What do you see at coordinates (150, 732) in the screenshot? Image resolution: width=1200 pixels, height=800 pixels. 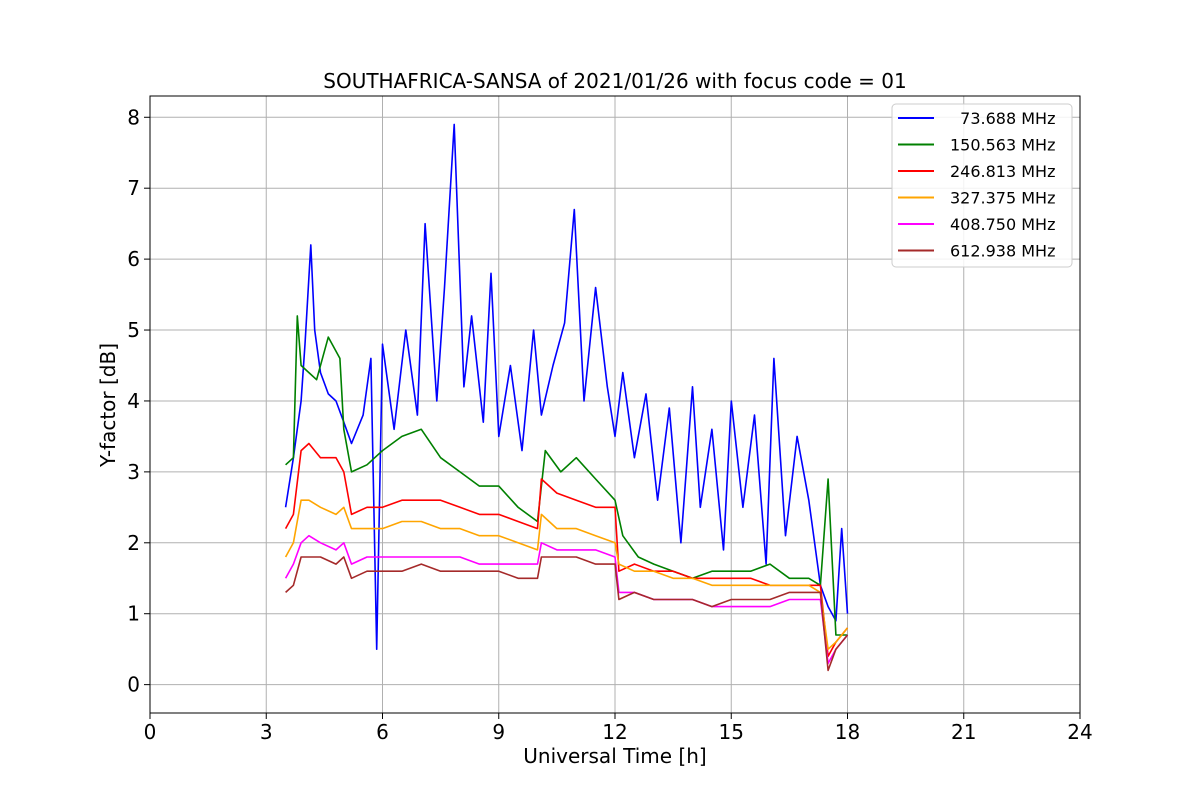 I see `x-tick-label: 0` at bounding box center [150, 732].